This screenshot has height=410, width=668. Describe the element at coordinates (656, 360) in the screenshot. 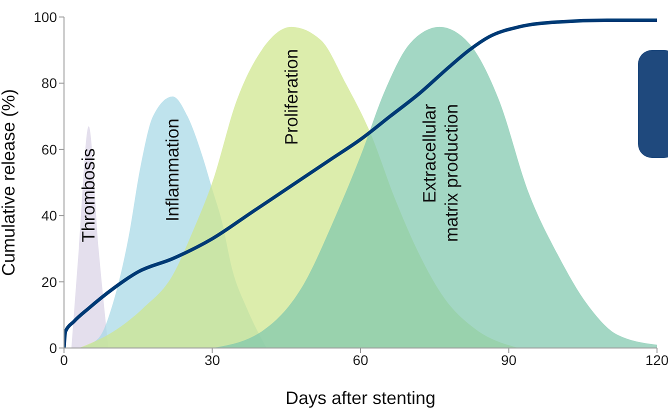

I see `x-tick-label: 120` at that location.